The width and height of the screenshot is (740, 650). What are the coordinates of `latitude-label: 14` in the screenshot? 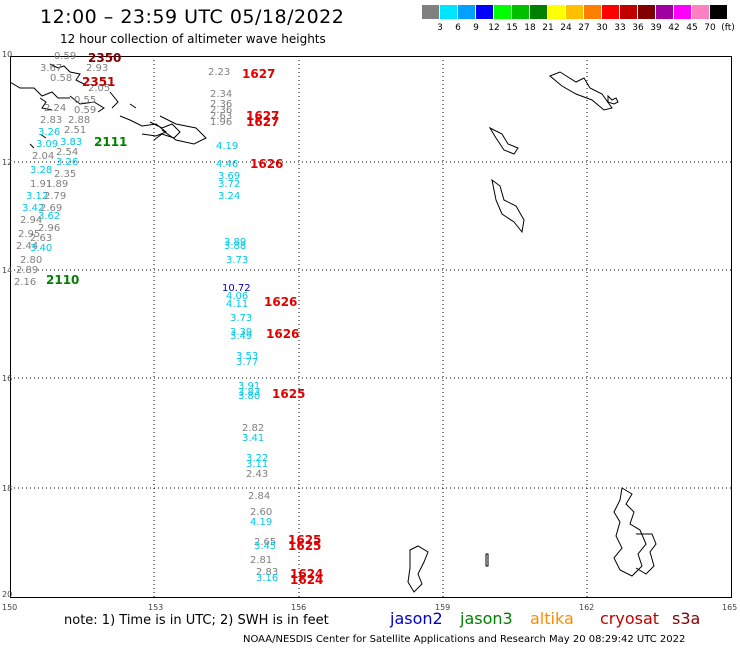 It's located at (7, 270).